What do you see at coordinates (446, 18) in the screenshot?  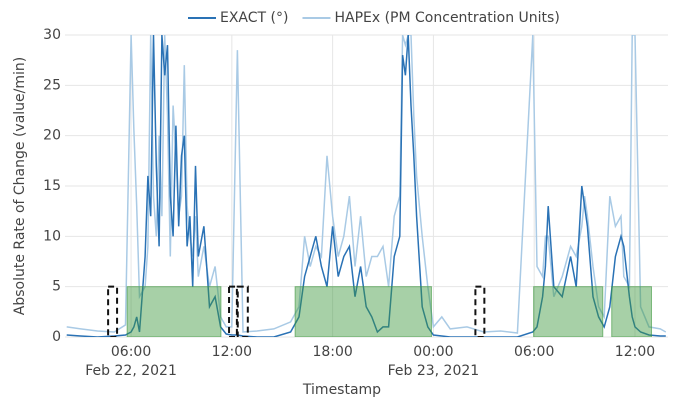 I see `legend-label: HAPEx (PM Concentration Units)` at bounding box center [446, 18].